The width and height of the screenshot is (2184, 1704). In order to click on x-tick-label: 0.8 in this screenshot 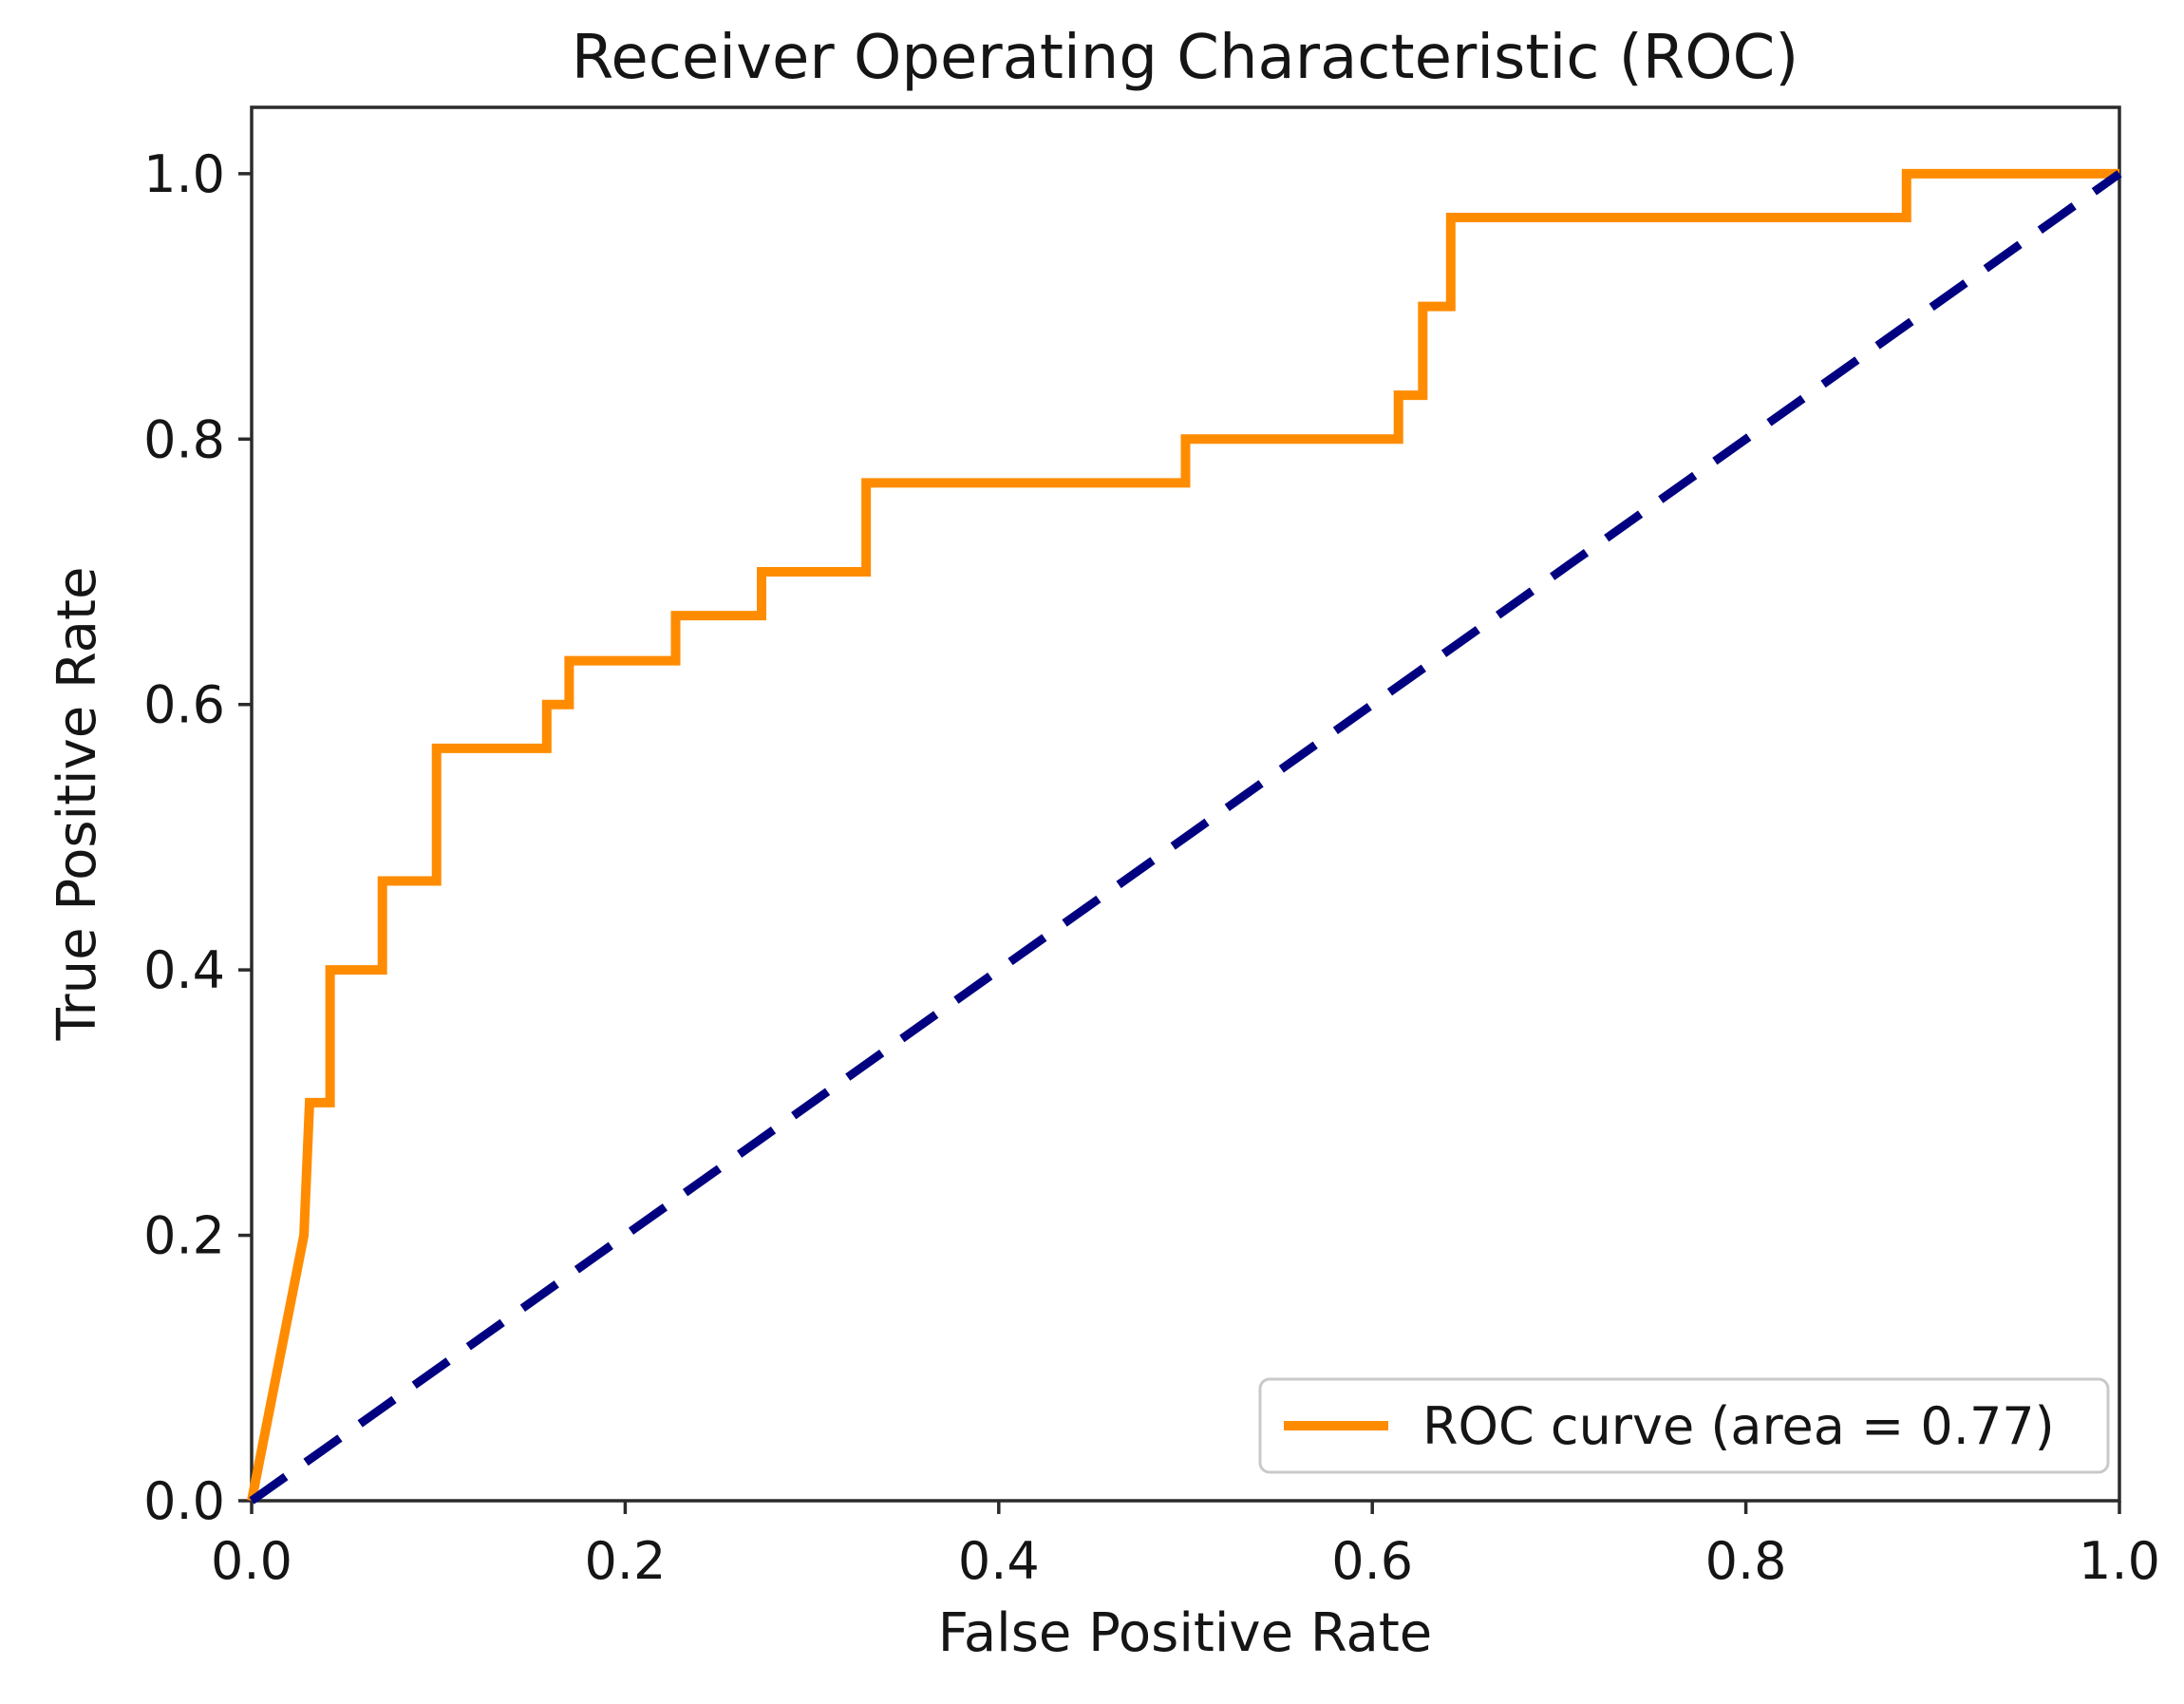, I will do `click(1746, 1561)`.